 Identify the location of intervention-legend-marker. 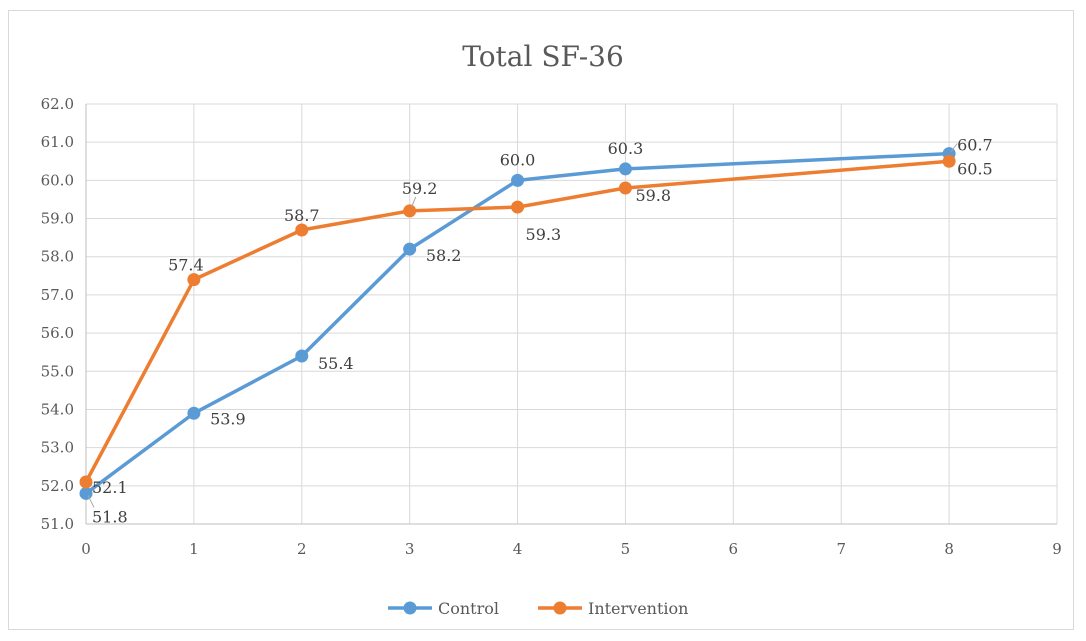
(560, 608).